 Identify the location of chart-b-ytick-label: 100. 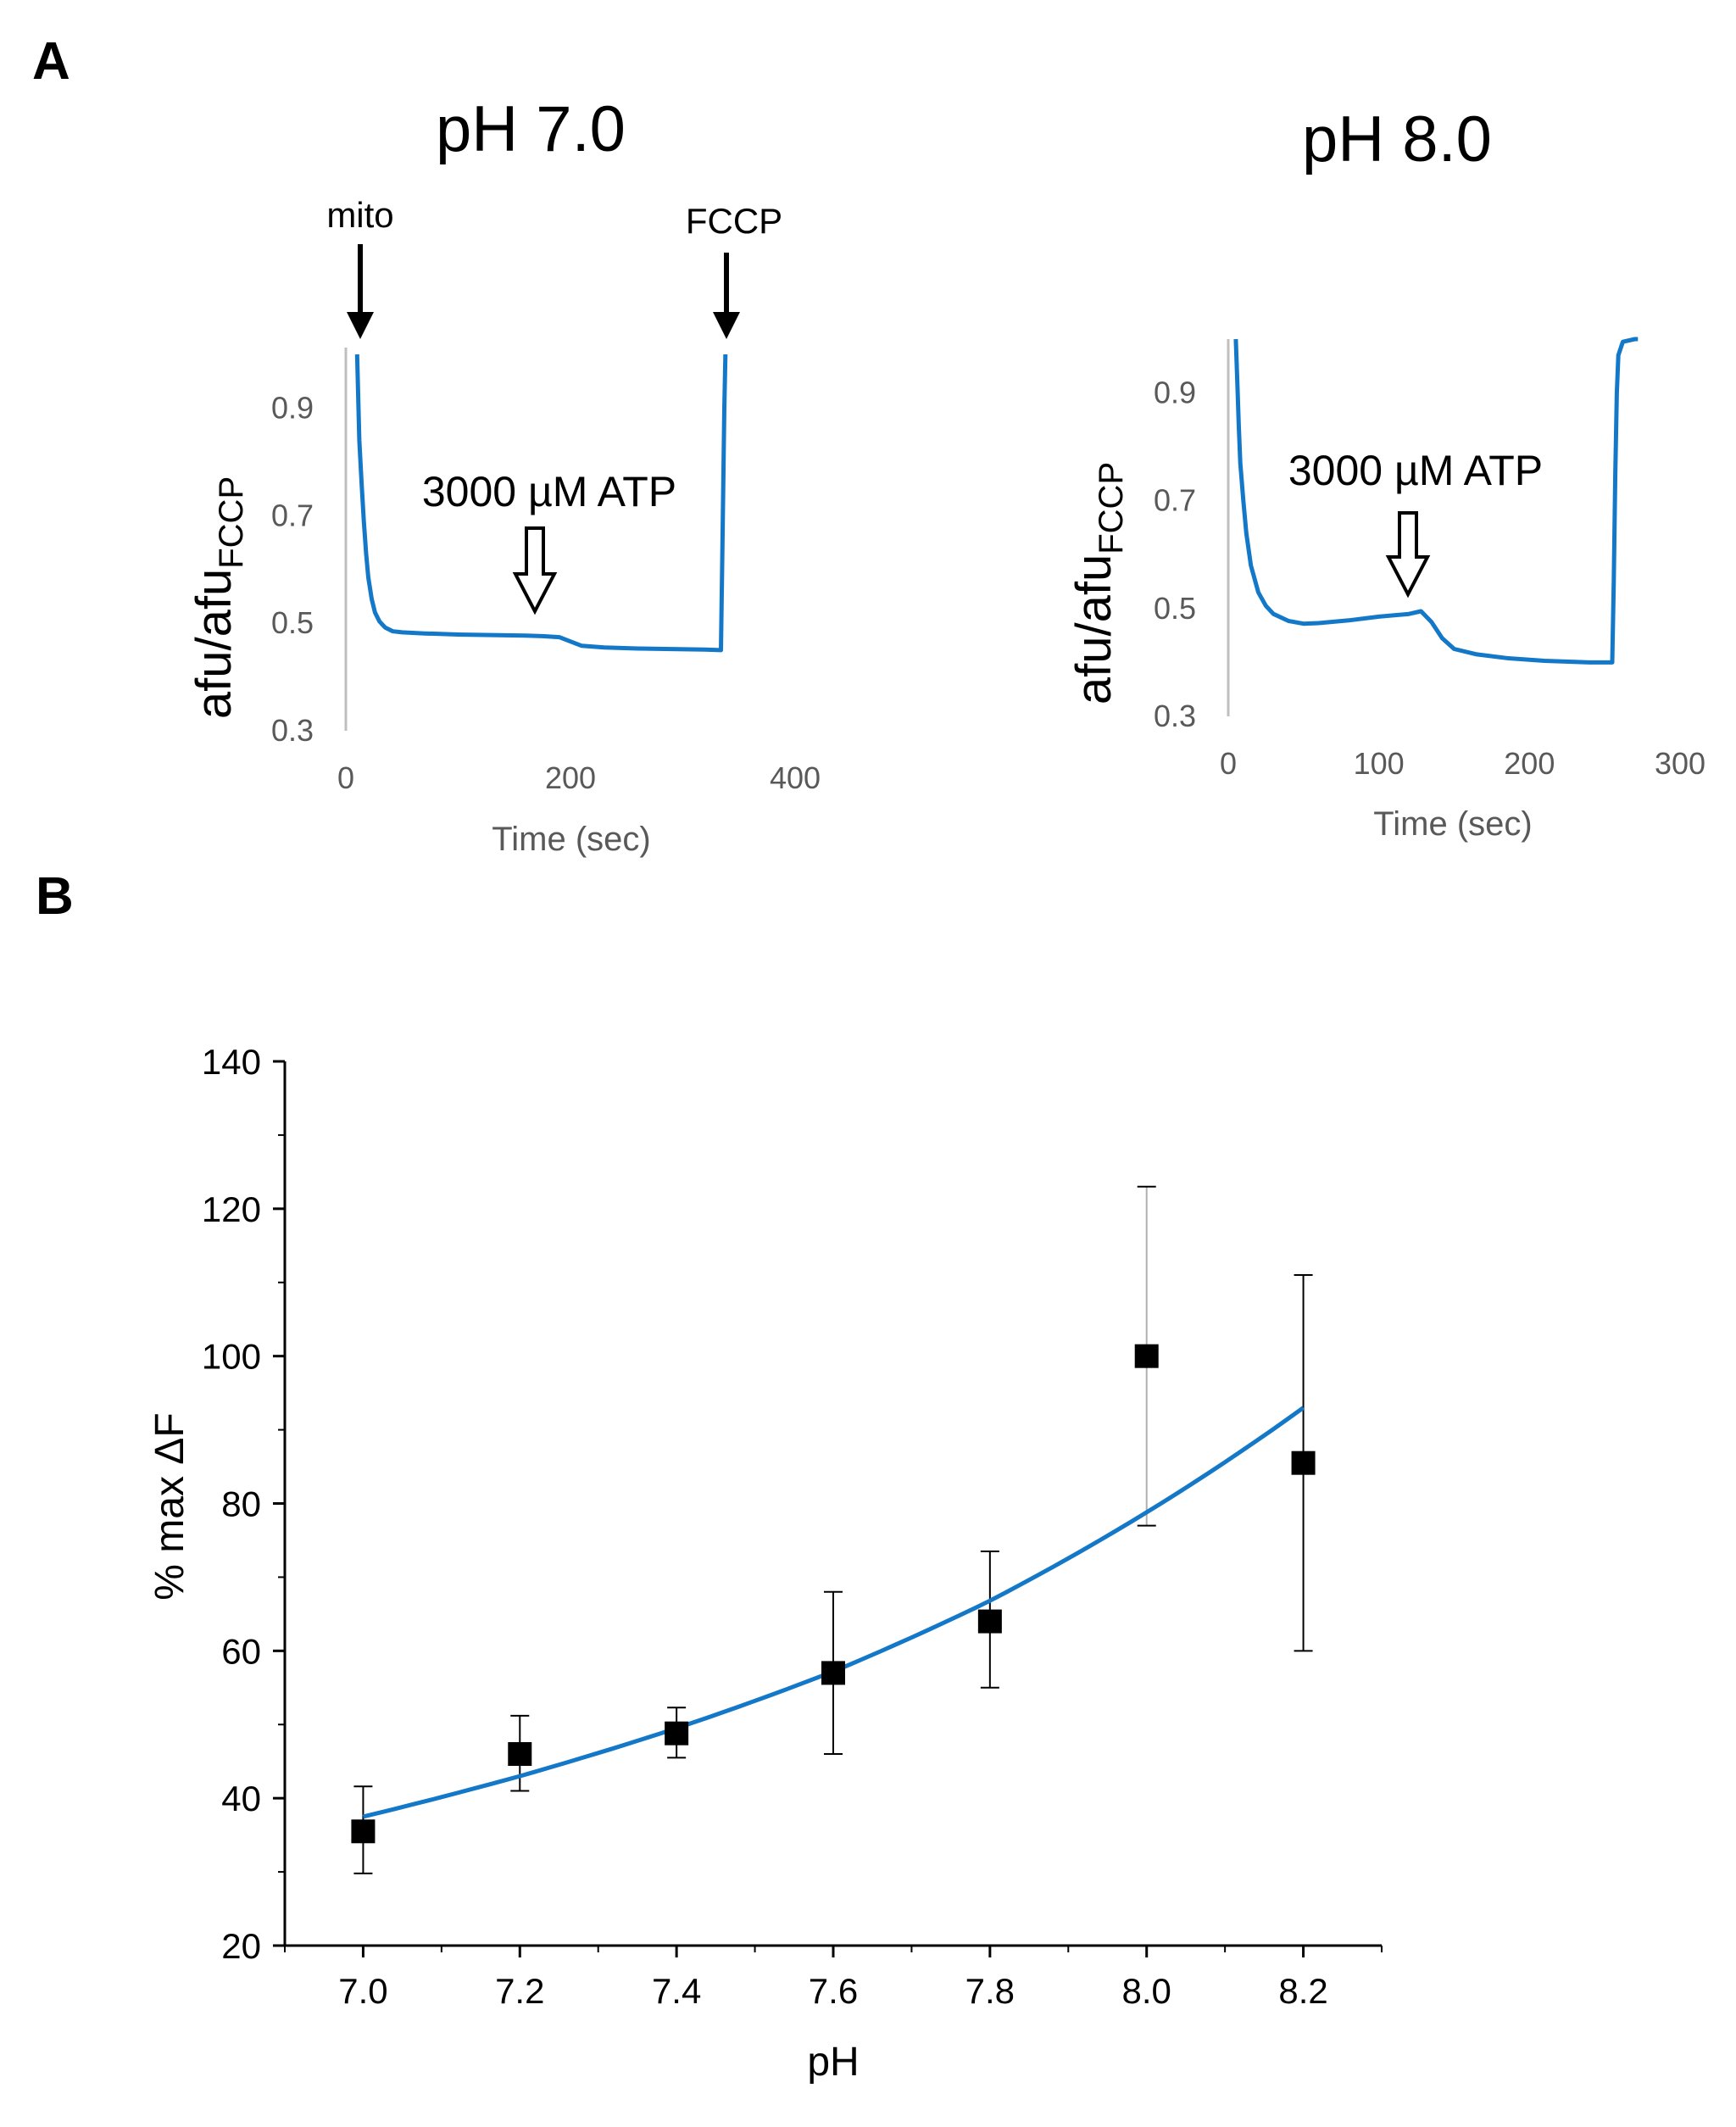
(232, 1357).